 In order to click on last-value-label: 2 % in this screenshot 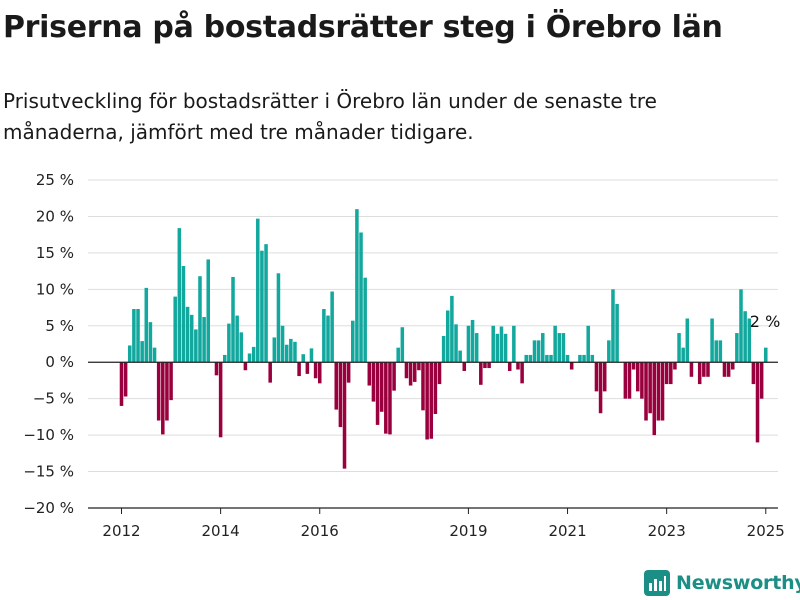, I will do `click(765, 321)`.